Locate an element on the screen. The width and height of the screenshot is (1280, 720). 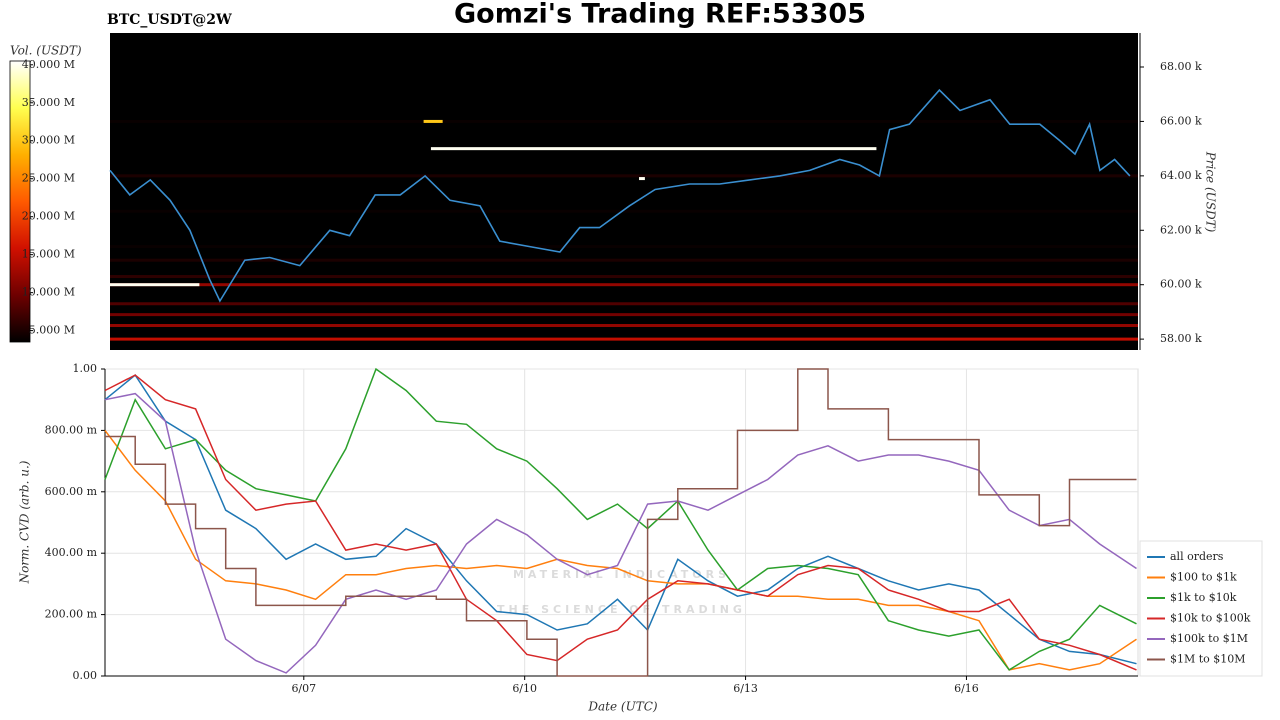
y-tick-label: 58.00 k is located at coordinates (1181, 338).